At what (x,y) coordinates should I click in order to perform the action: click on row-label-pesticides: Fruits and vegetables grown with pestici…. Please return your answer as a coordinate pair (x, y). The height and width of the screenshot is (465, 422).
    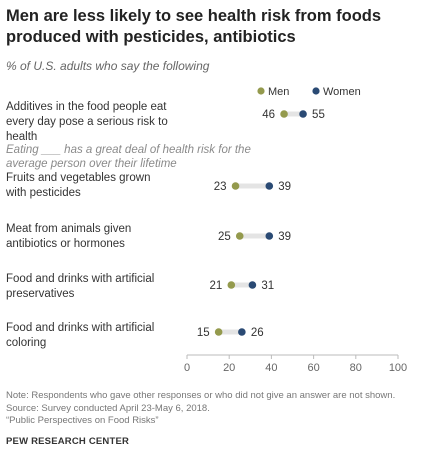
    Looking at the image, I should click on (78, 185).